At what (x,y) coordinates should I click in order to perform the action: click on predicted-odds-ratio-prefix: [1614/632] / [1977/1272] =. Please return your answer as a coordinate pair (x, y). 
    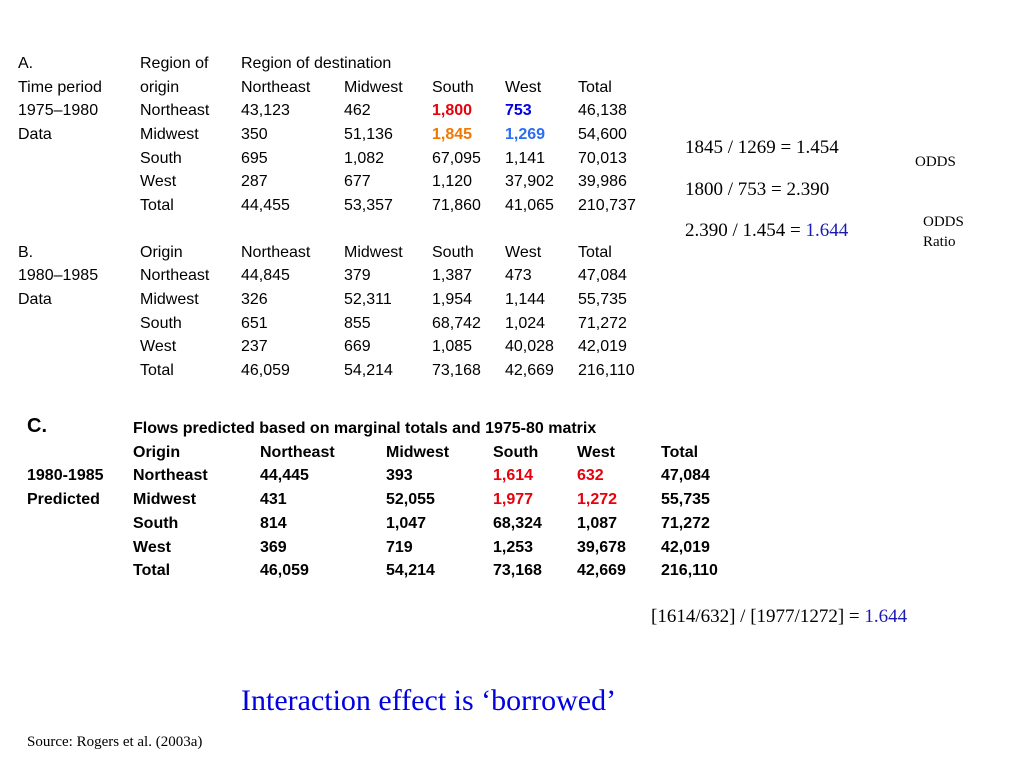
    Looking at the image, I should click on (758, 616).